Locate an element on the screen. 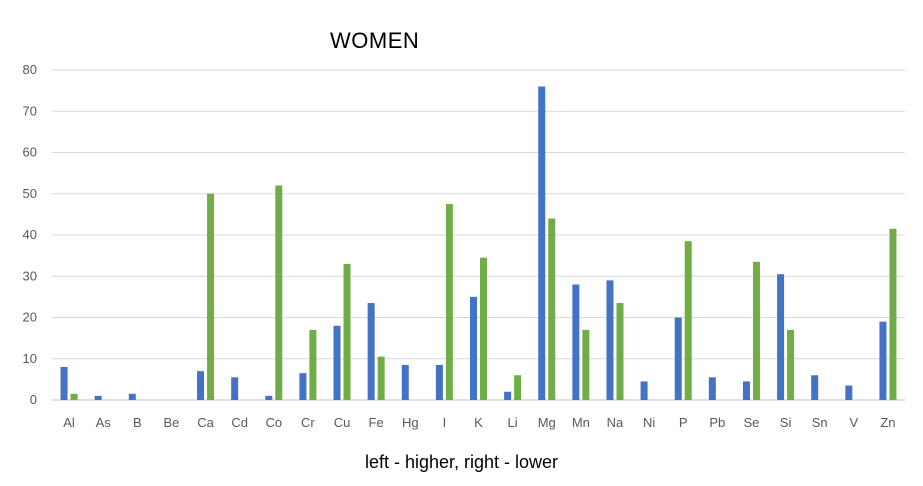 Image resolution: width=923 pixels, height=486 pixels. y-tick-label: 10 is located at coordinates (30, 358).